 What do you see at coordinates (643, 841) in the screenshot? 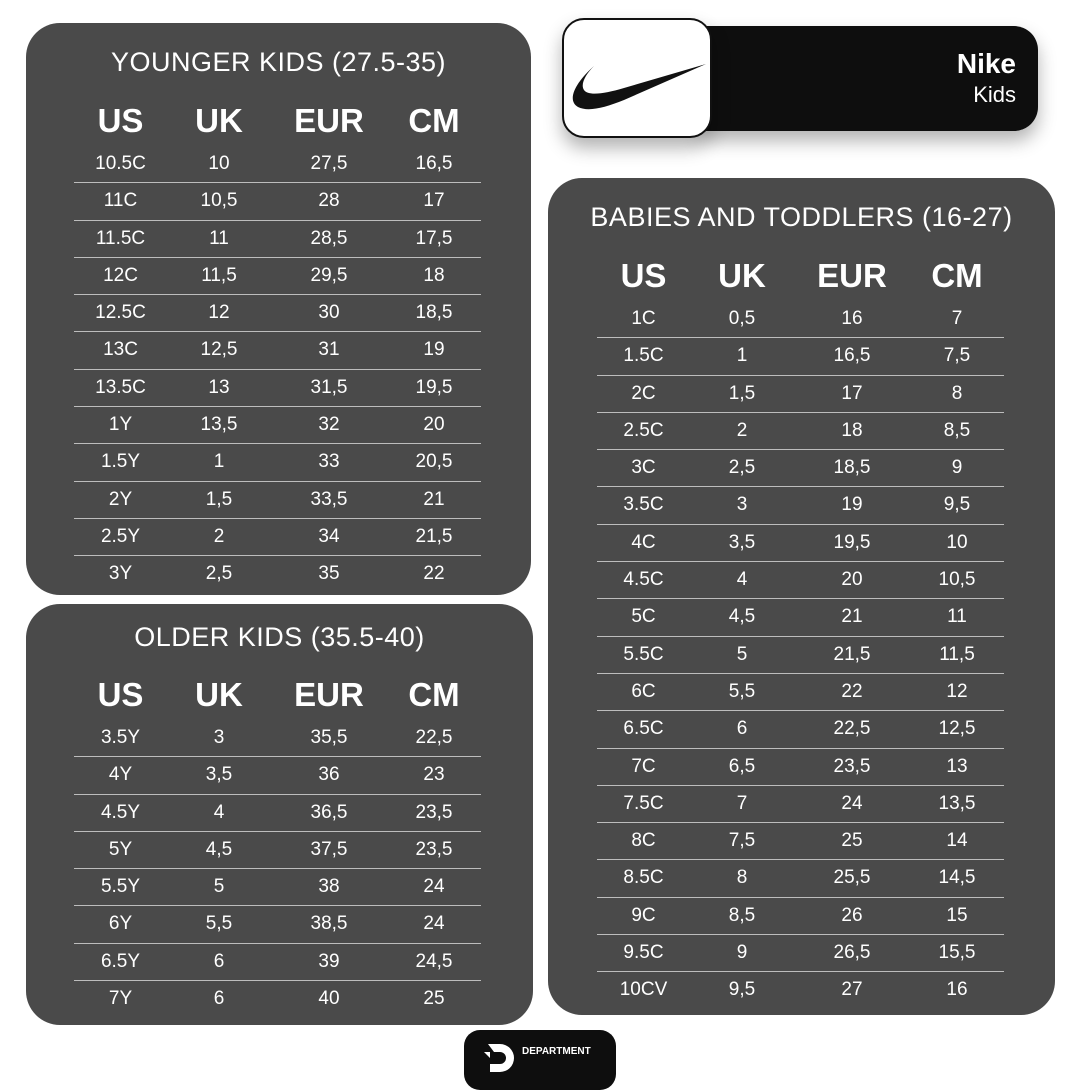
I see `table-cell: 8C` at bounding box center [643, 841].